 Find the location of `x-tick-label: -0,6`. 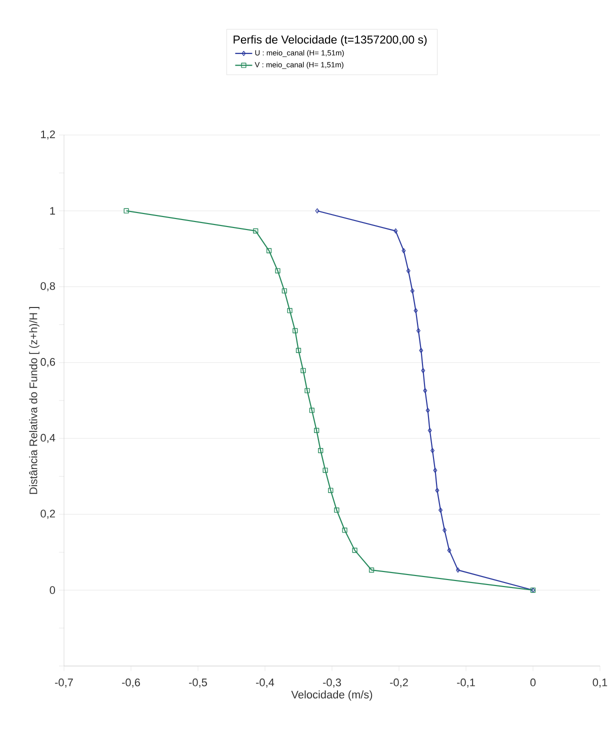

x-tick-label: -0,6 is located at coordinates (131, 683).